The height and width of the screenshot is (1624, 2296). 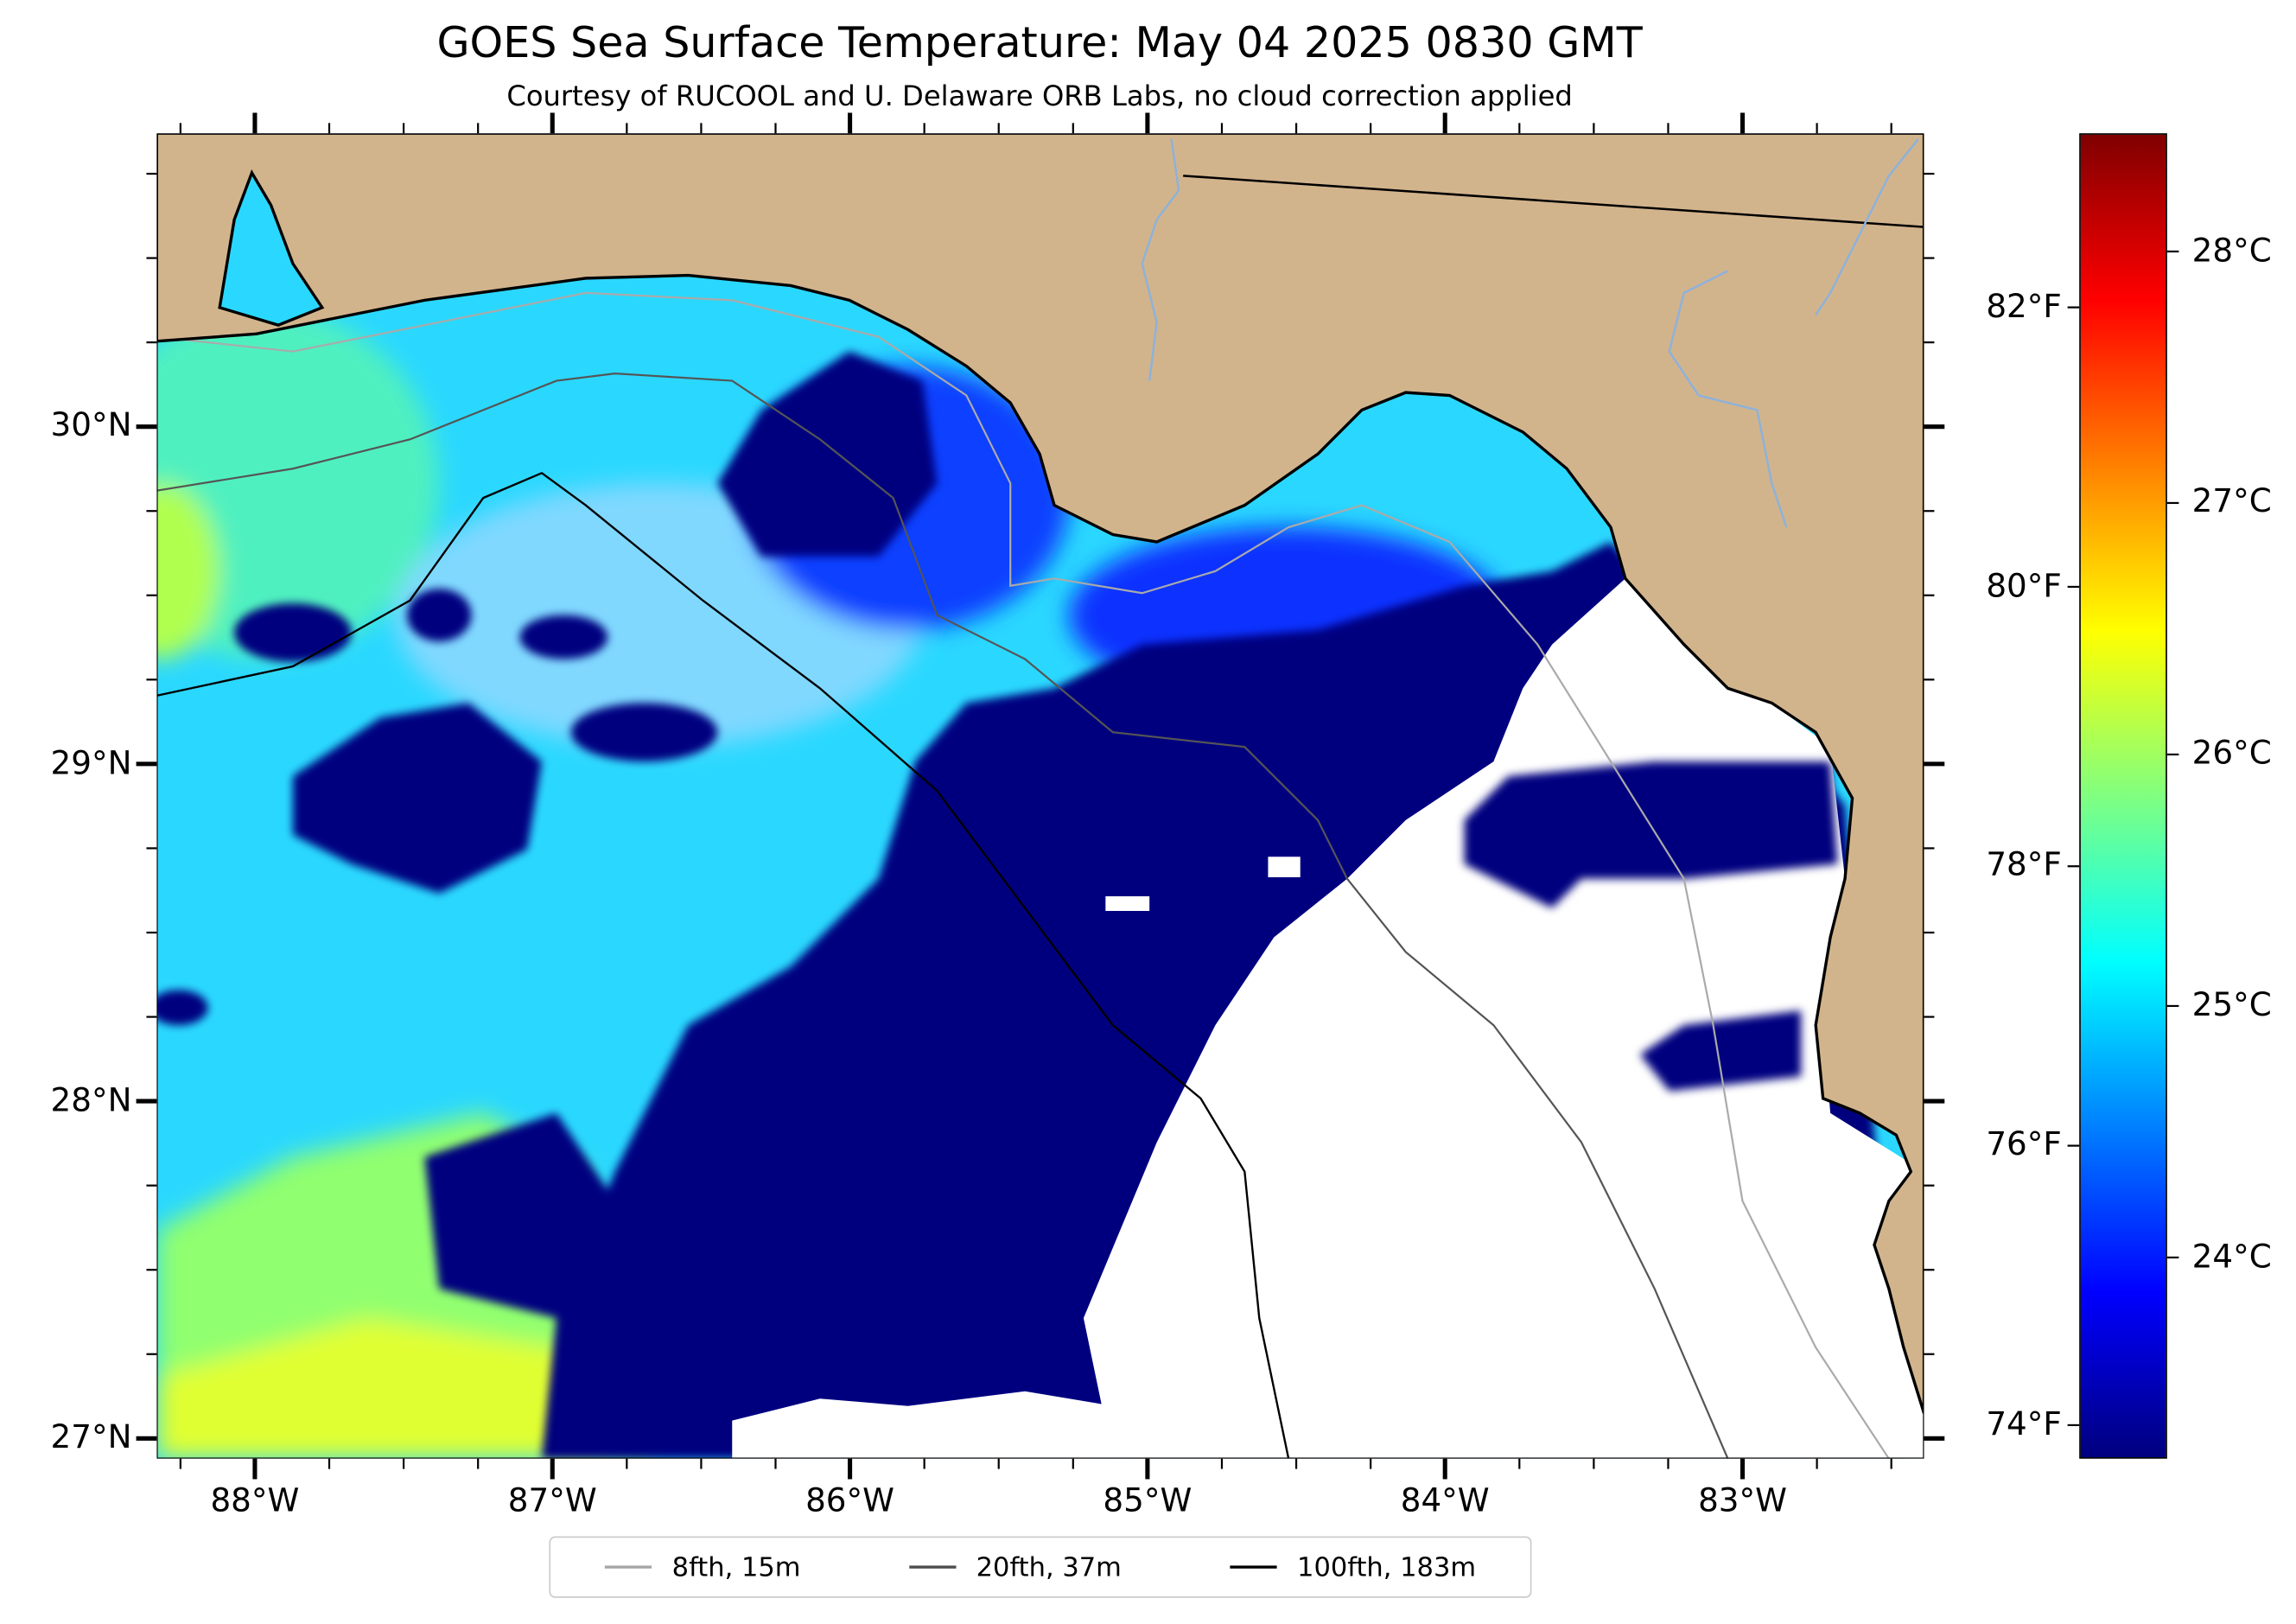 I want to click on colorbar-f-label: 80°F, so click(x=2024, y=587).